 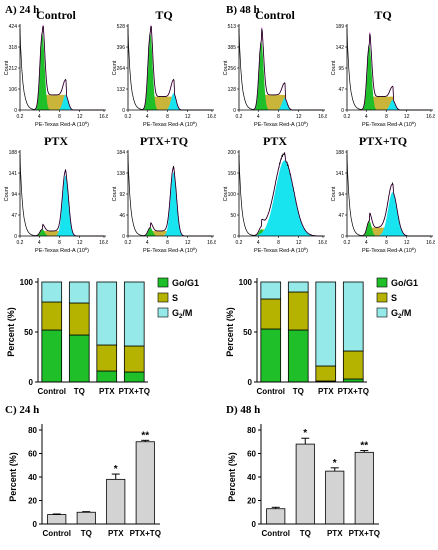 What do you see at coordinates (232, 48) in the screenshot?
I see `y-tick-label: 385` at bounding box center [232, 48].